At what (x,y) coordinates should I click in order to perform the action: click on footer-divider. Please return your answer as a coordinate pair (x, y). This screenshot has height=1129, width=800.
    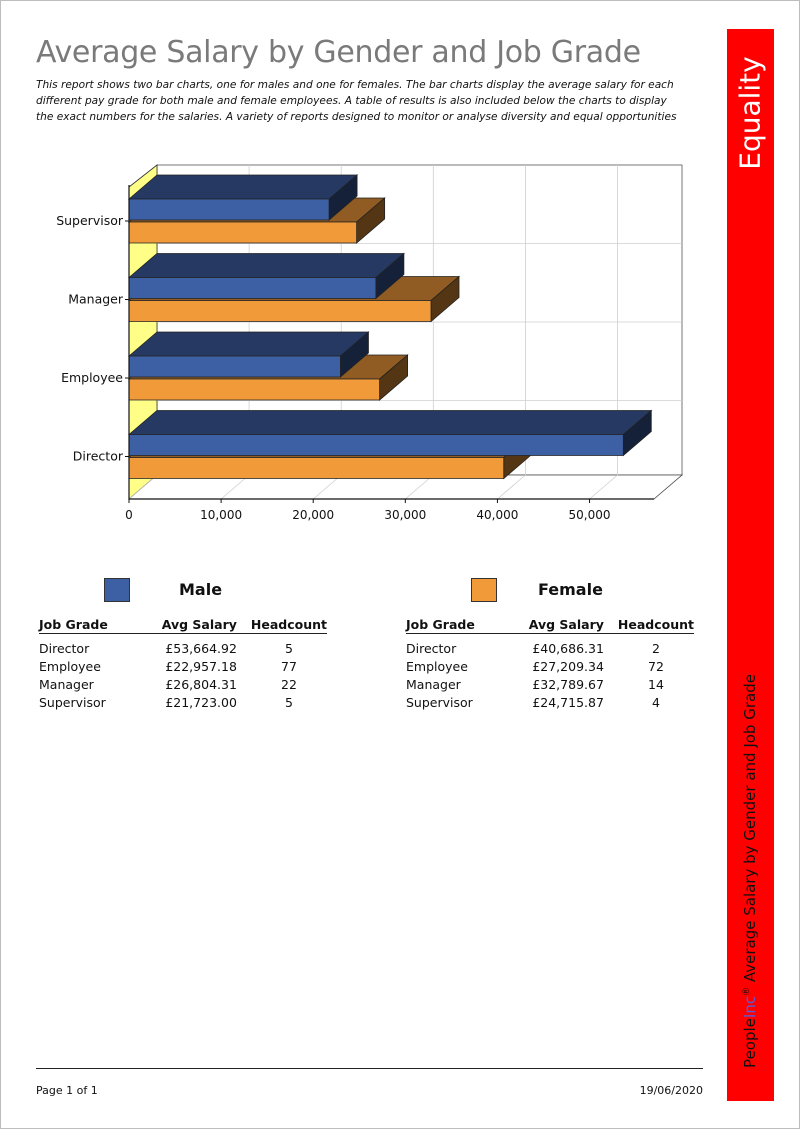
    Looking at the image, I should click on (369, 1068).